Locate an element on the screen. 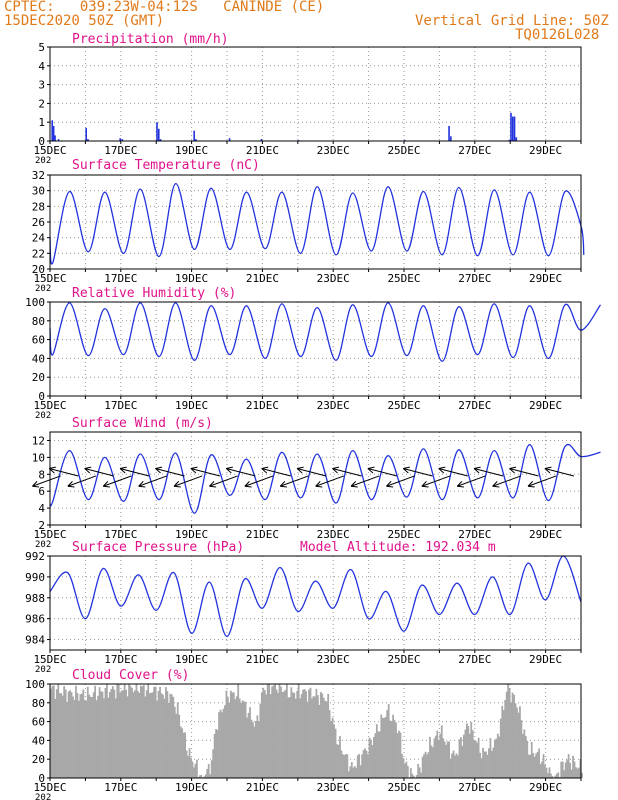  panel-frame is located at coordinates (315, 349).